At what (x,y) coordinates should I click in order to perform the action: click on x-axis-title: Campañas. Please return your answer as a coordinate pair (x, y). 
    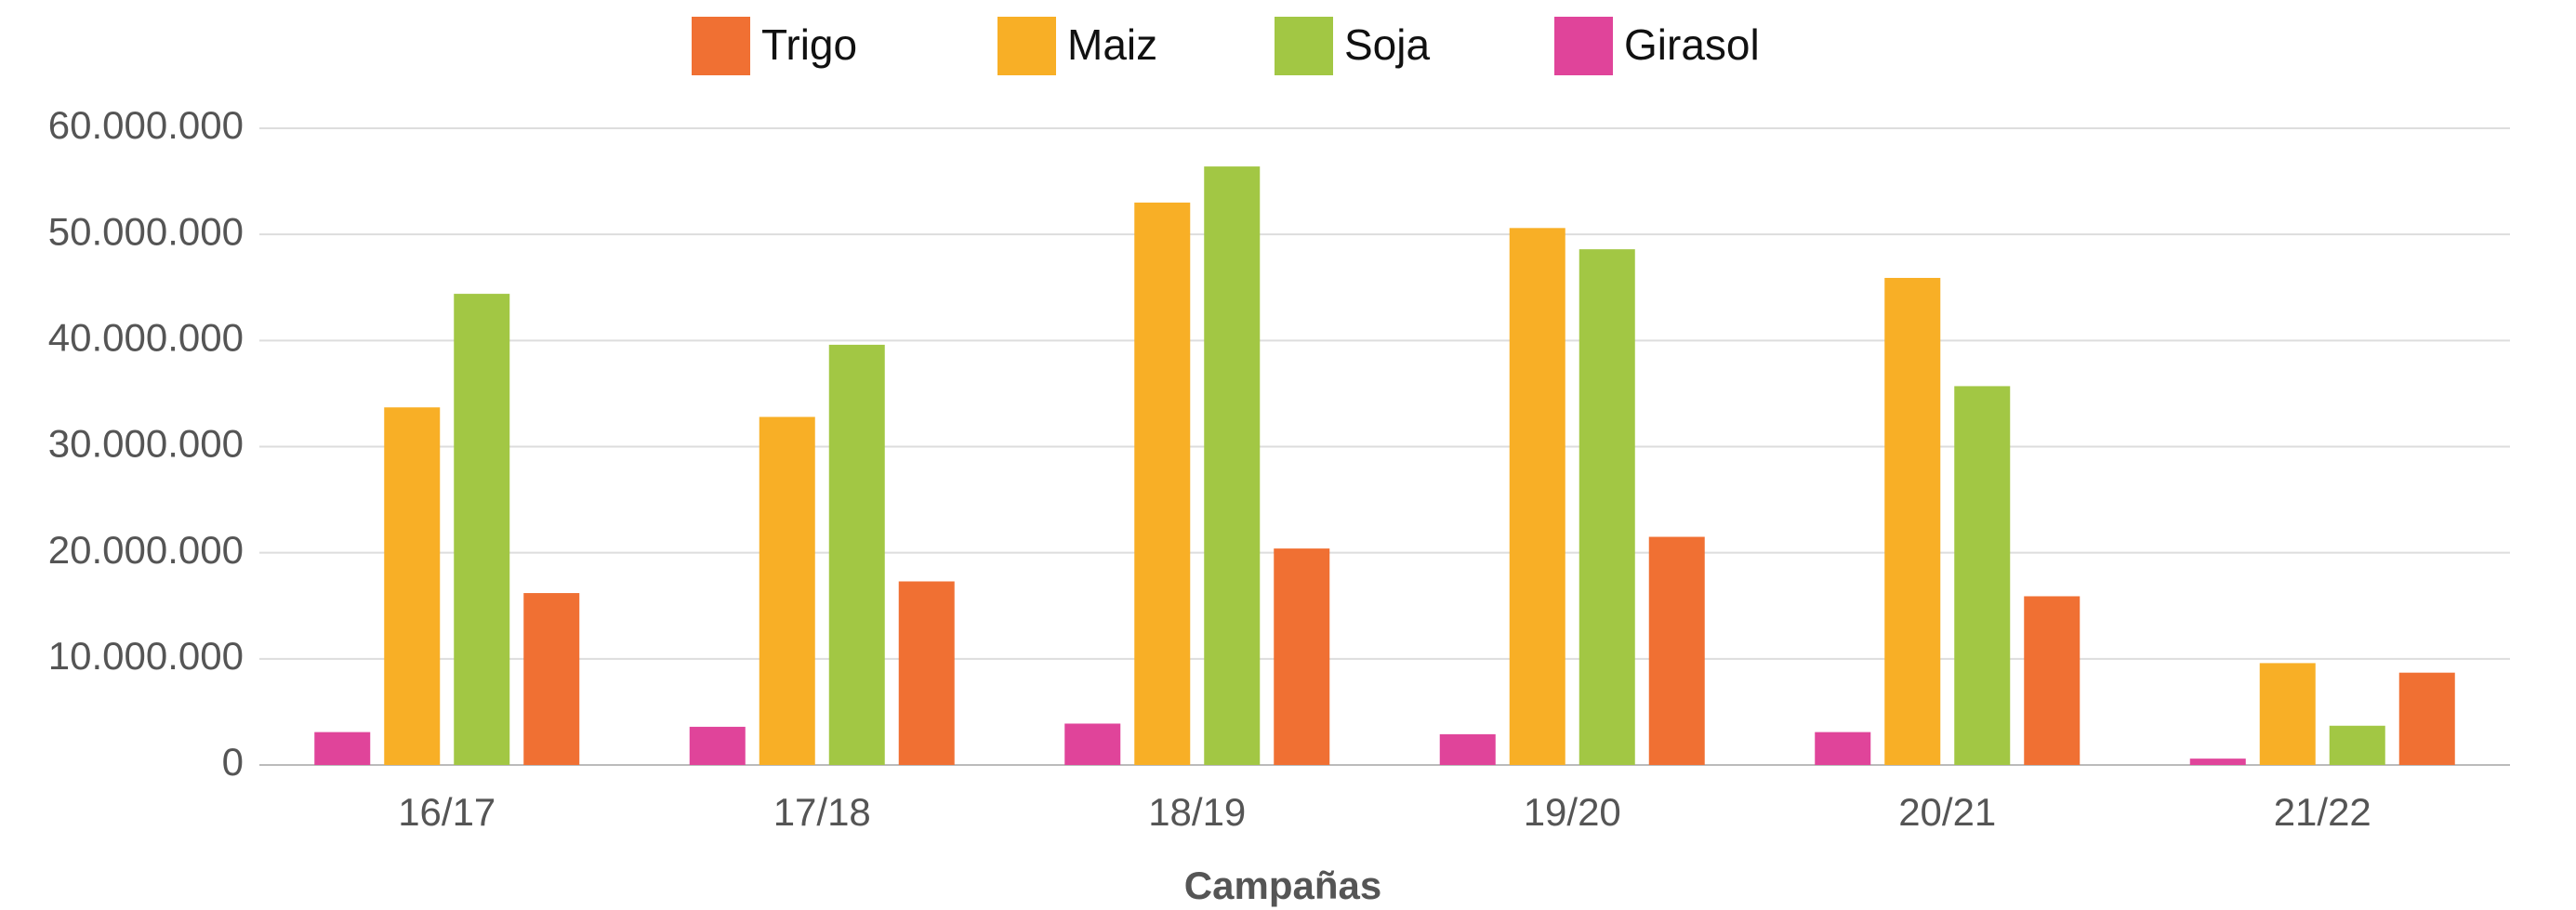
    Looking at the image, I should click on (1282, 885).